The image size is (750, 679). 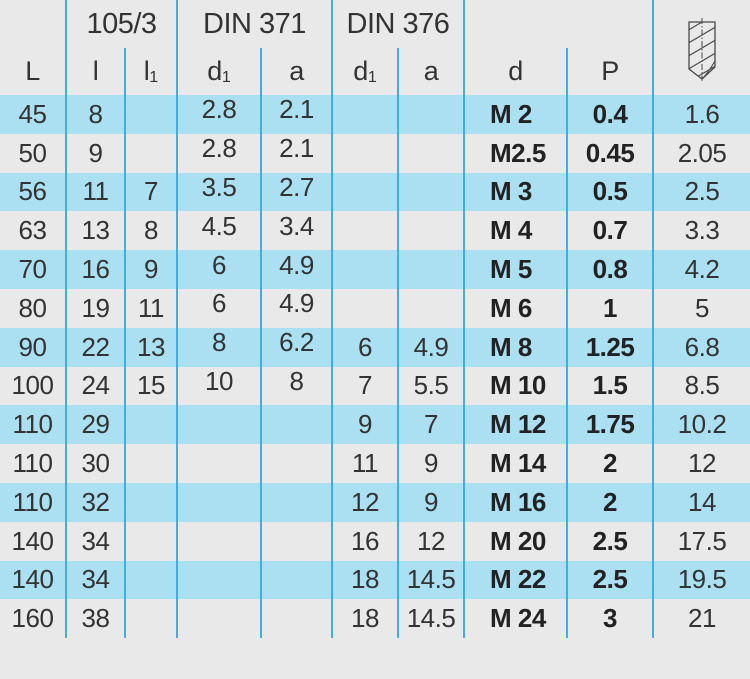 What do you see at coordinates (150, 231) in the screenshot?
I see `cell-l1: 8` at bounding box center [150, 231].